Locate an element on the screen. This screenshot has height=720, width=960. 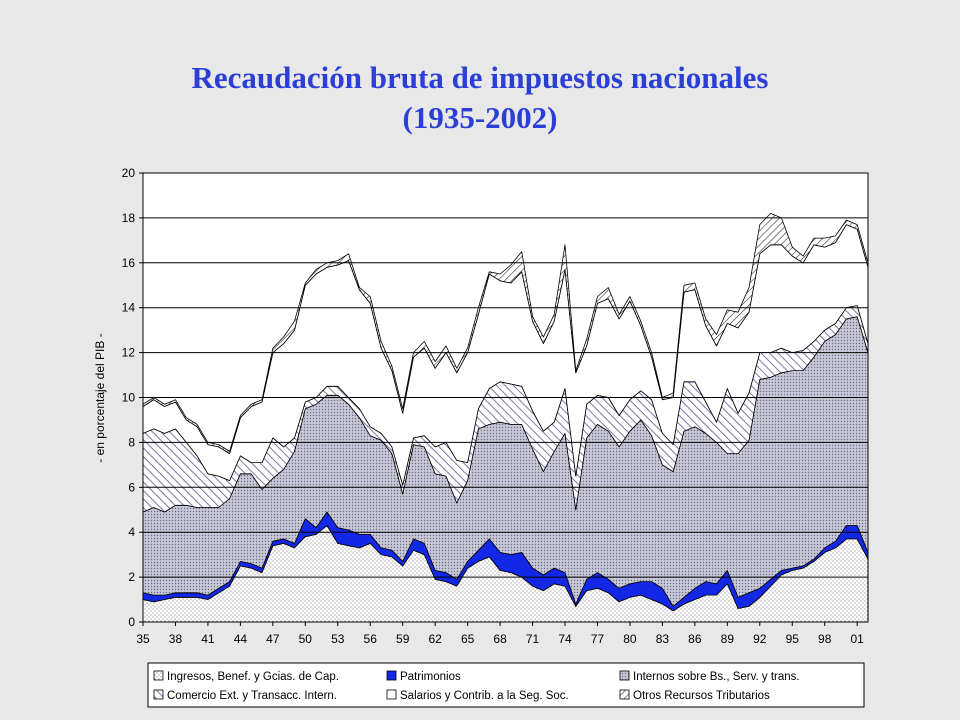
y-tick-label: 0 is located at coordinates (131, 622).